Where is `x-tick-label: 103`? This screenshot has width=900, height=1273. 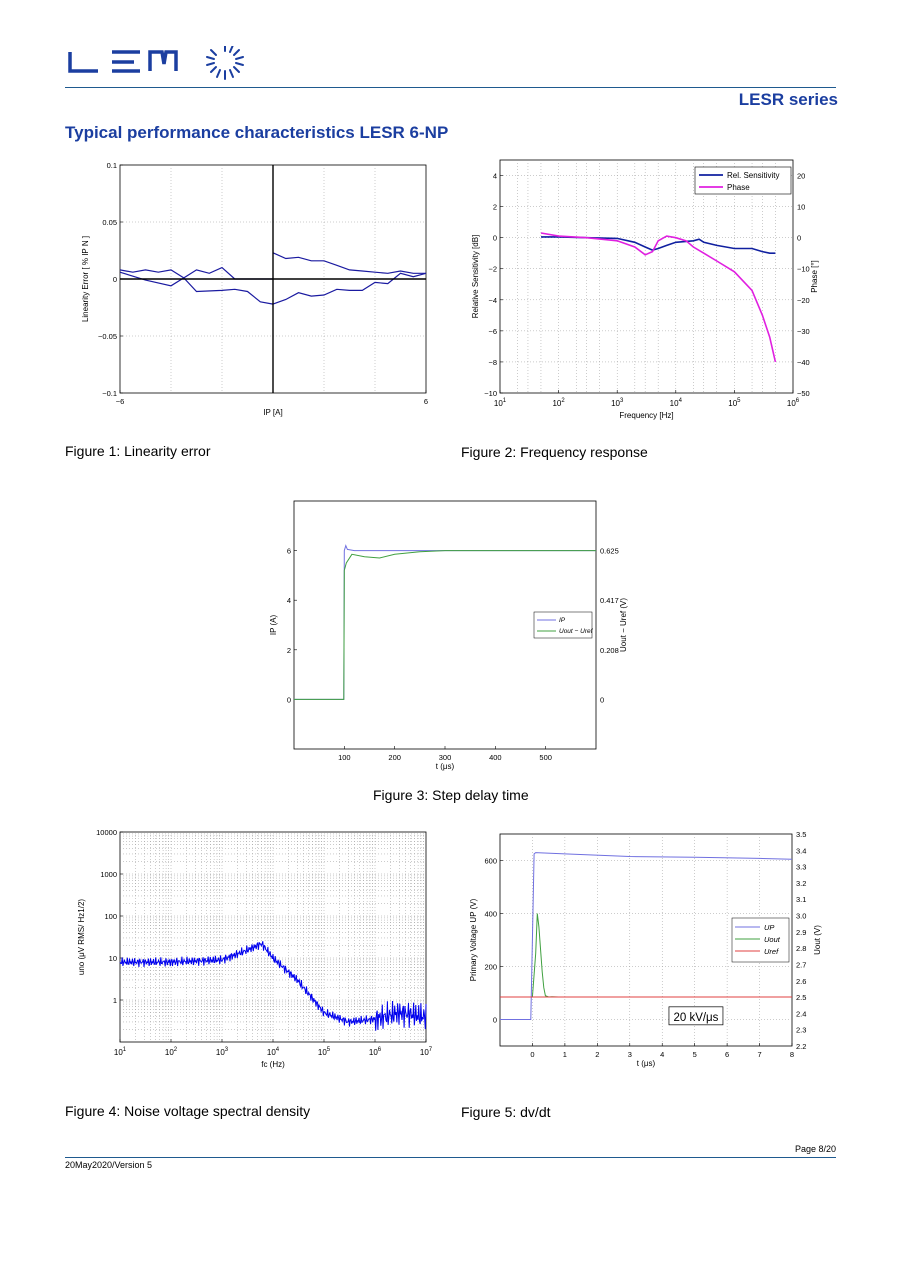 x-tick-label: 103 is located at coordinates (617, 403).